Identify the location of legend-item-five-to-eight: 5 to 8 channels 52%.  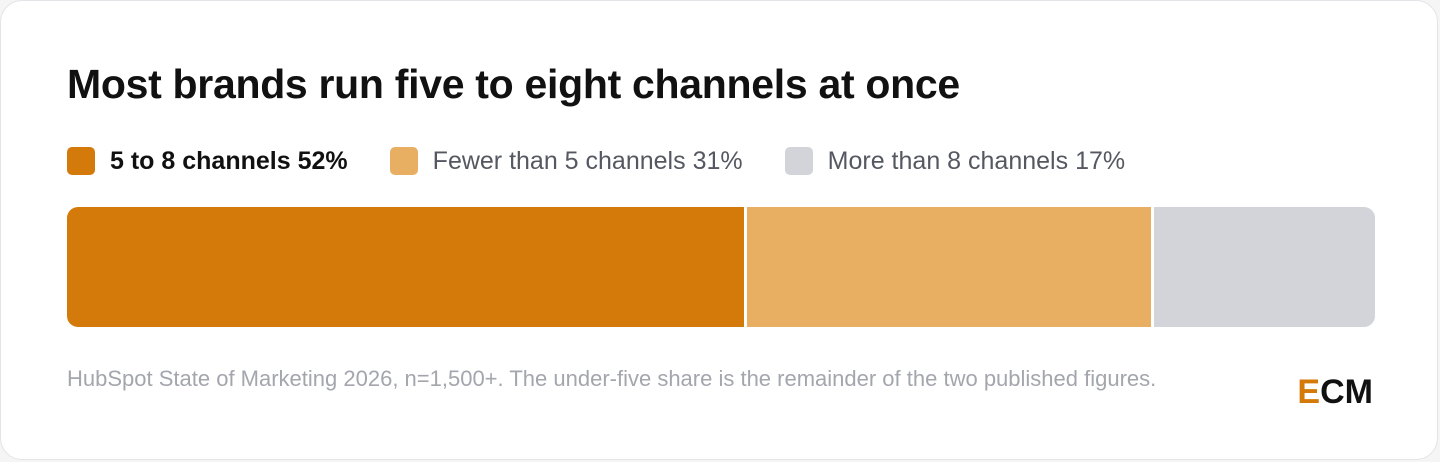
(207, 161).